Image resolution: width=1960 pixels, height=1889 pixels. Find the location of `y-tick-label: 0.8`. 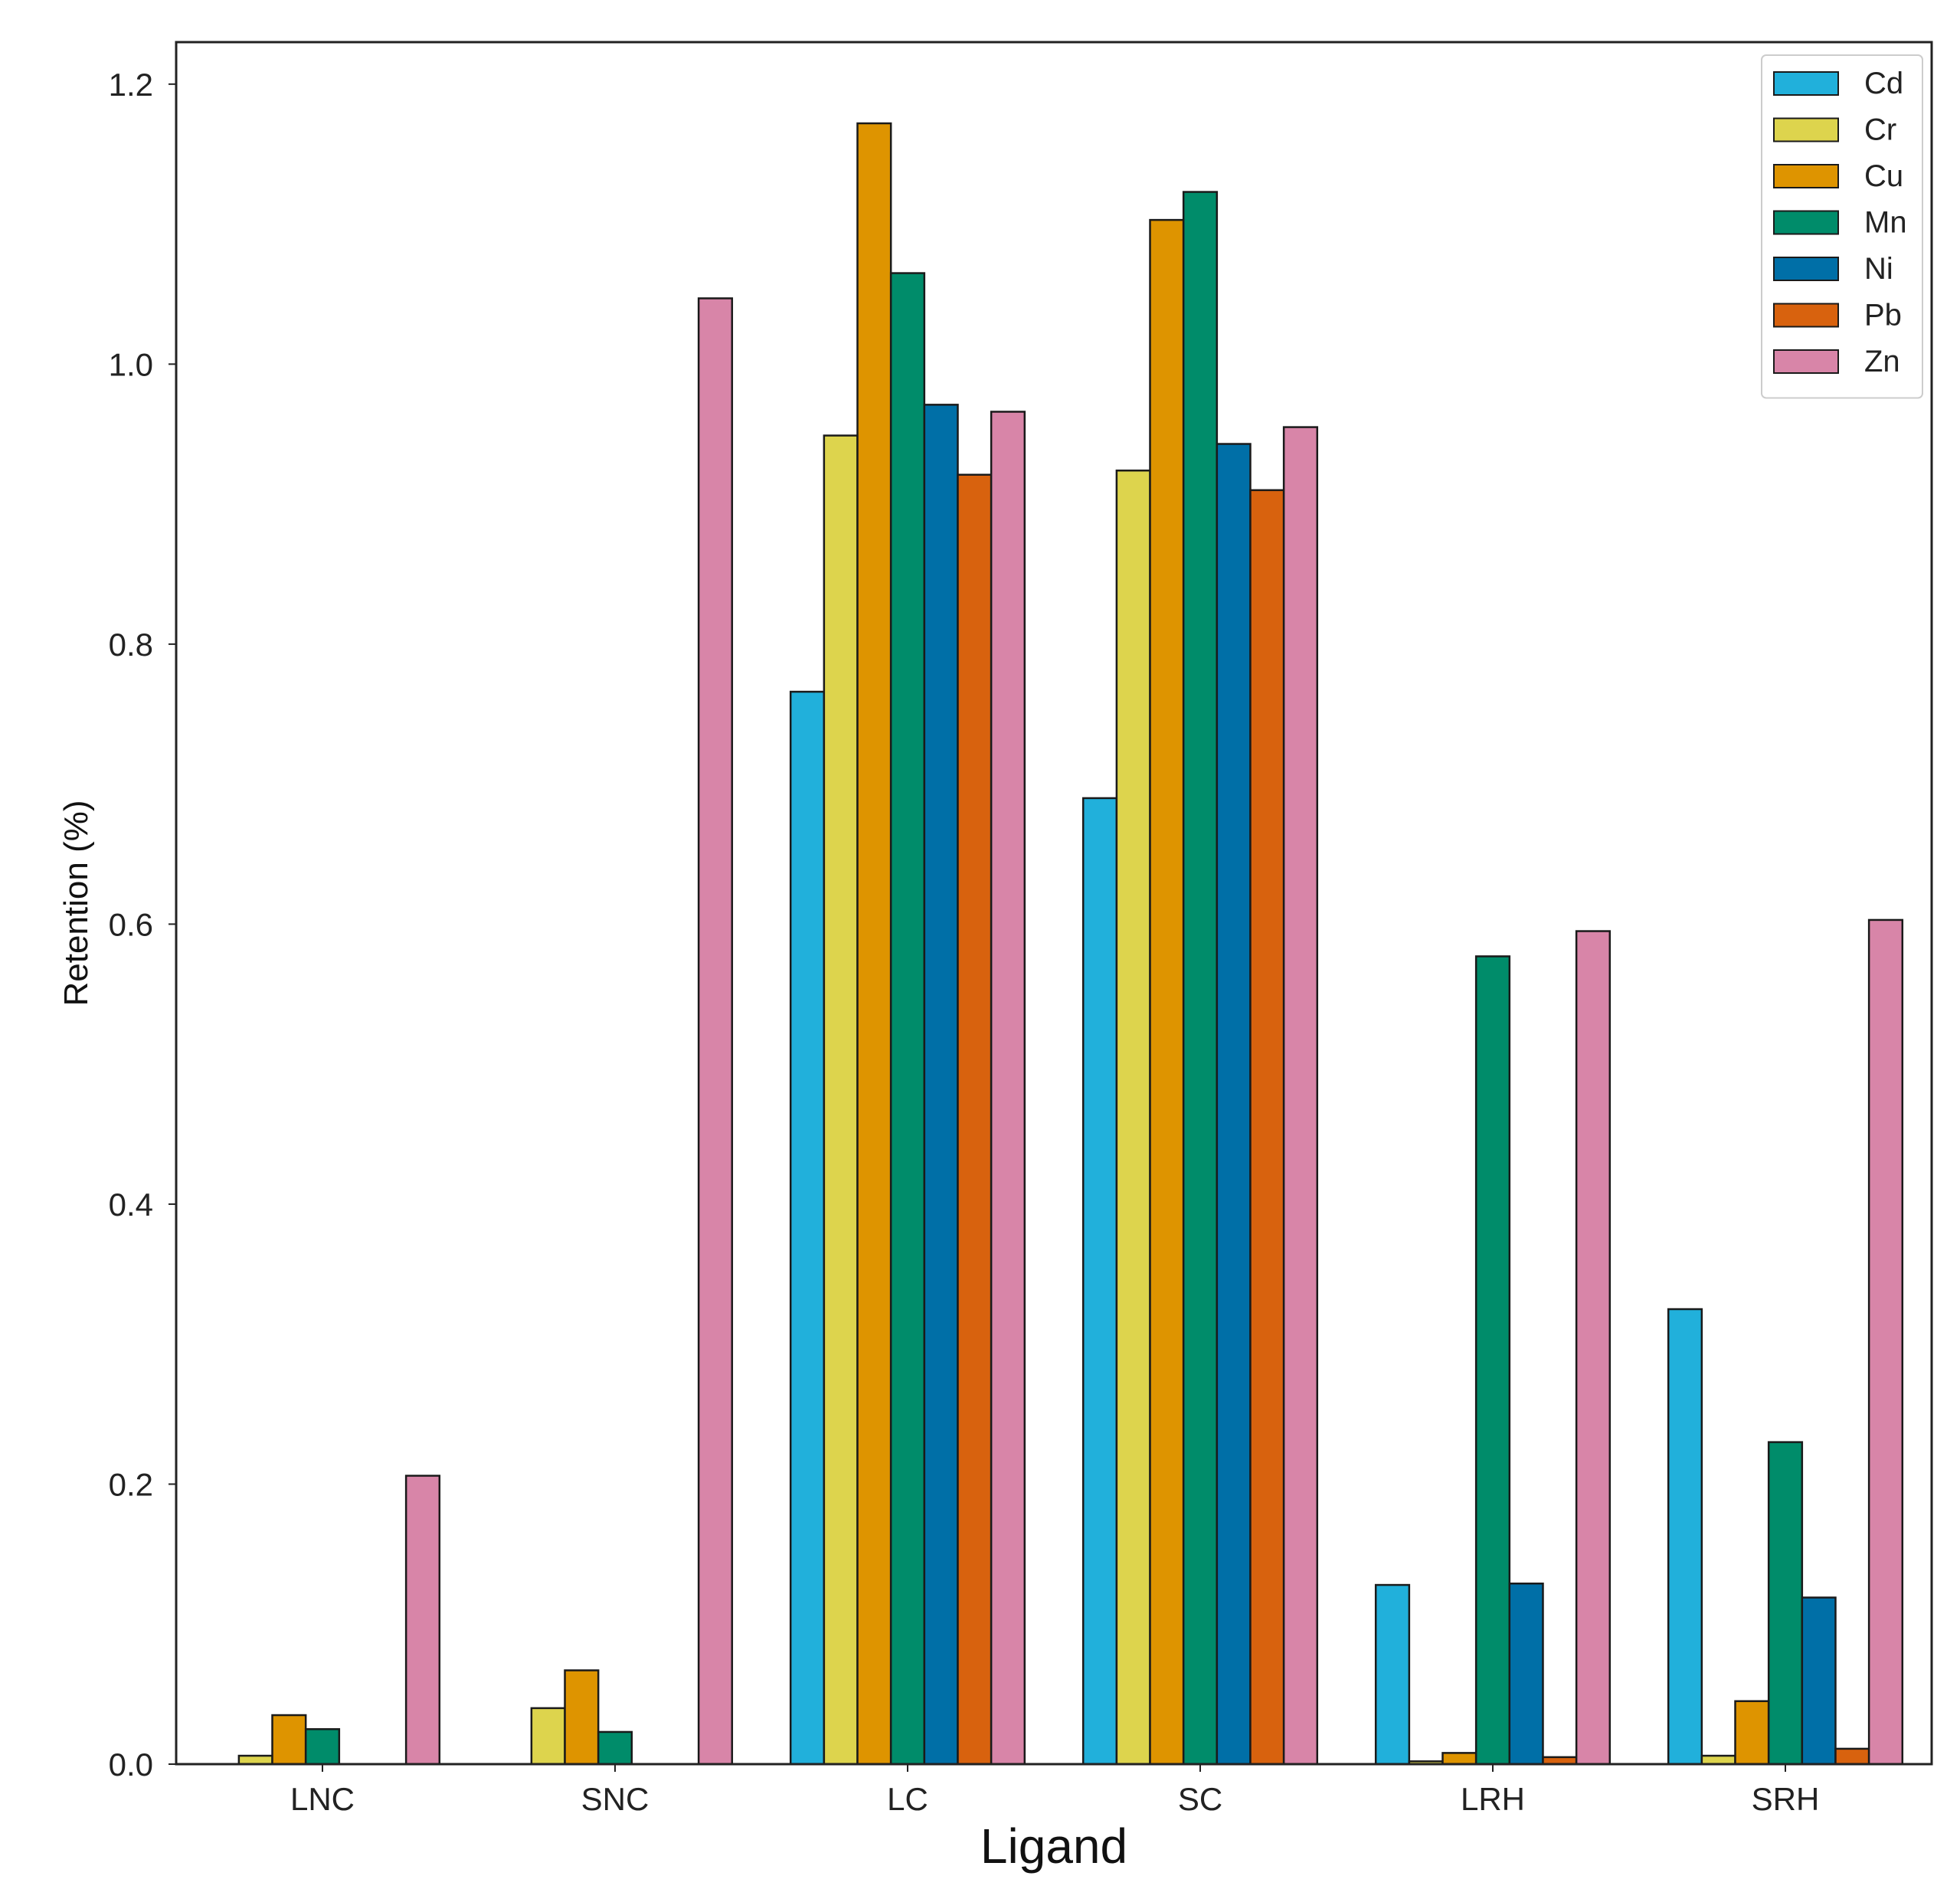

y-tick-label: 0.8 is located at coordinates (131, 645).